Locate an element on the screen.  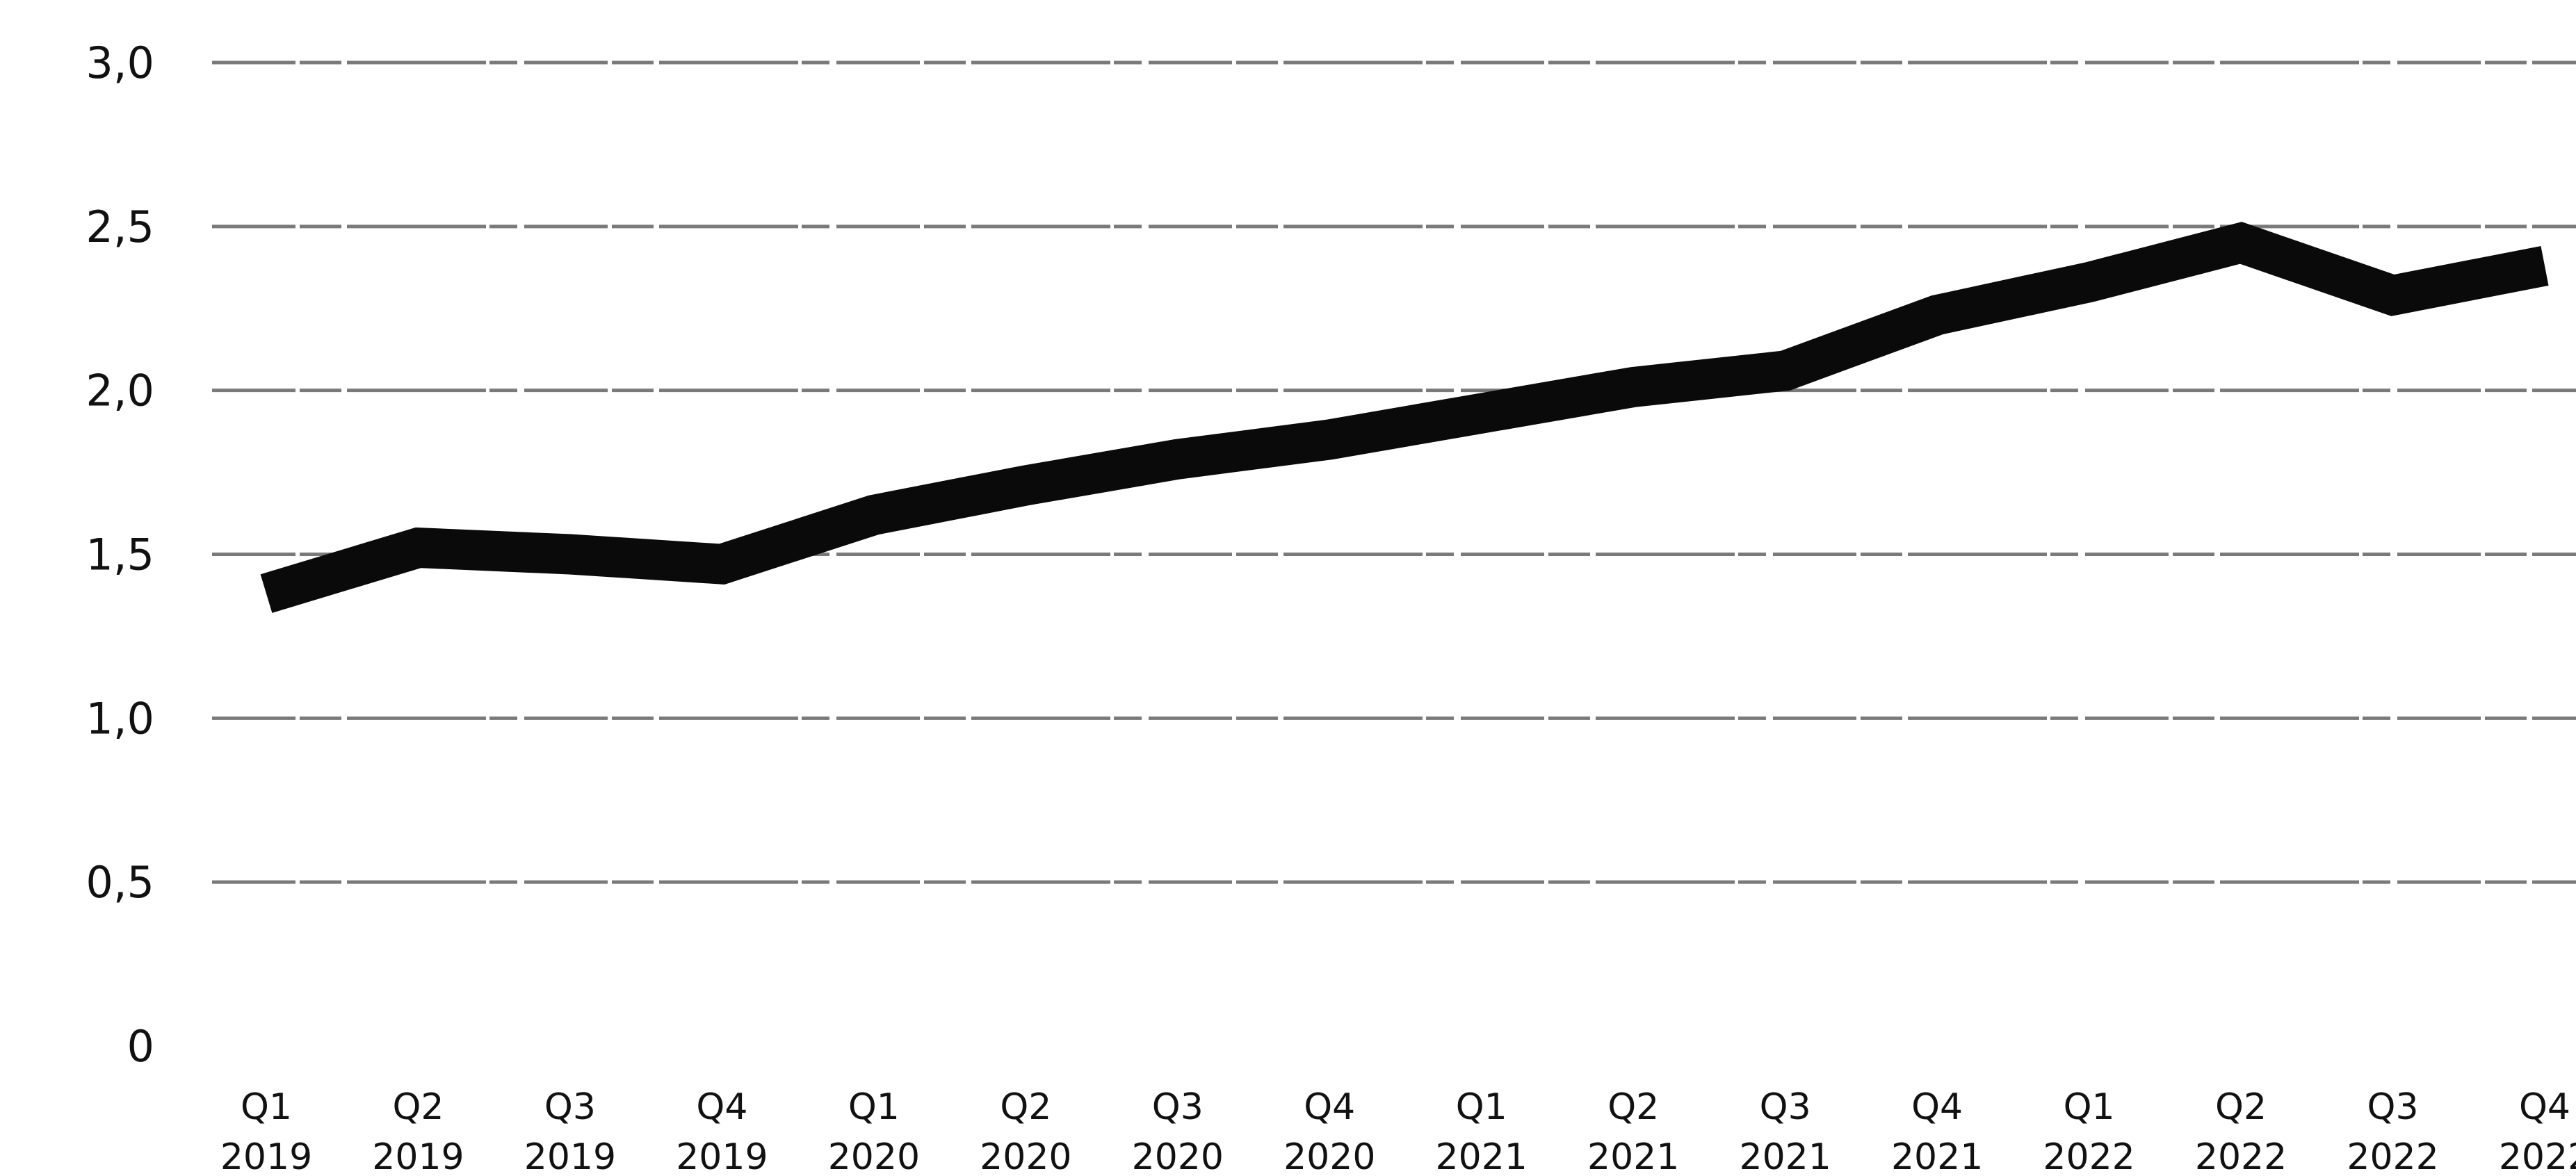
y-tick-label: 1,5 is located at coordinates (120, 555).